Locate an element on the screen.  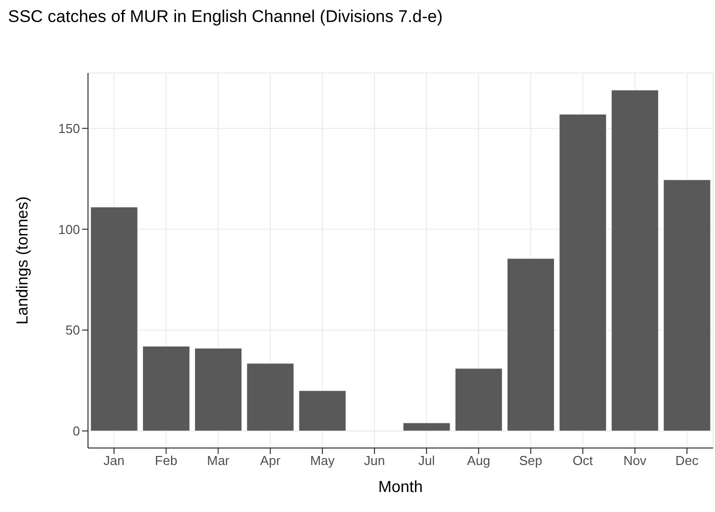
x-tick-label: Aug is located at coordinates (478, 460).